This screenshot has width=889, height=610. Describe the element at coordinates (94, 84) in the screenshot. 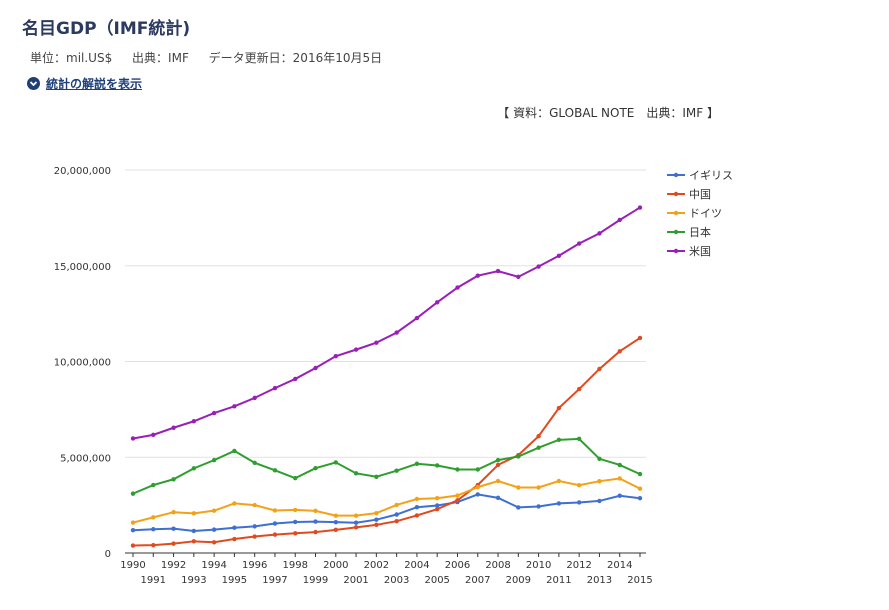

I see `expand-description-label: 統計の解説を表示` at that location.